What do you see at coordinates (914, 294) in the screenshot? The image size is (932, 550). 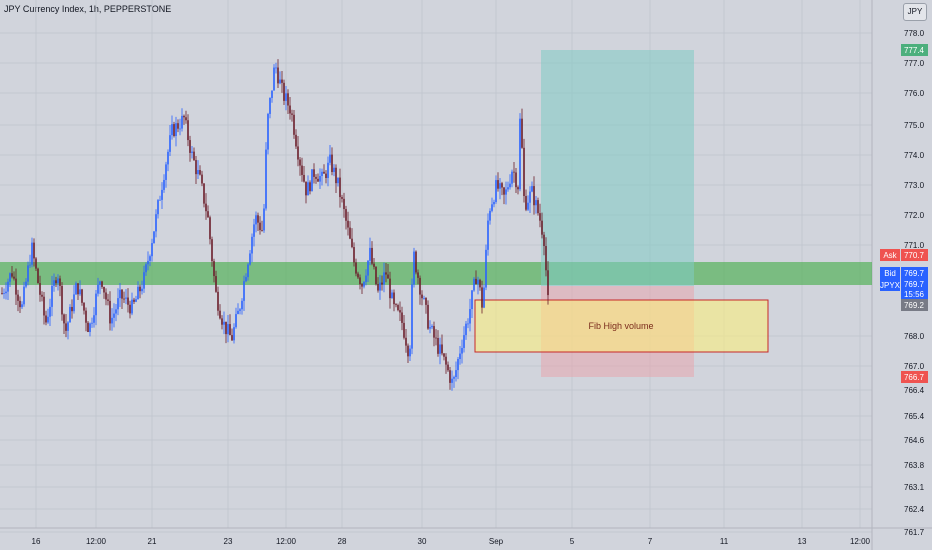 I see `countdown-label: 15:56` at bounding box center [914, 294].